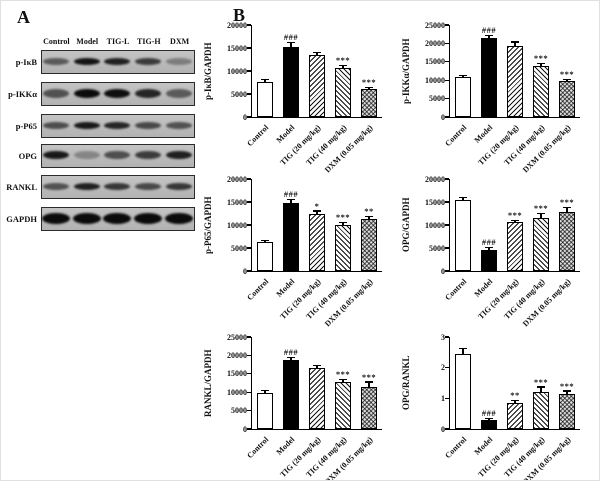 The image size is (600, 481). I want to click on significance-marker: *, so click(317, 205).